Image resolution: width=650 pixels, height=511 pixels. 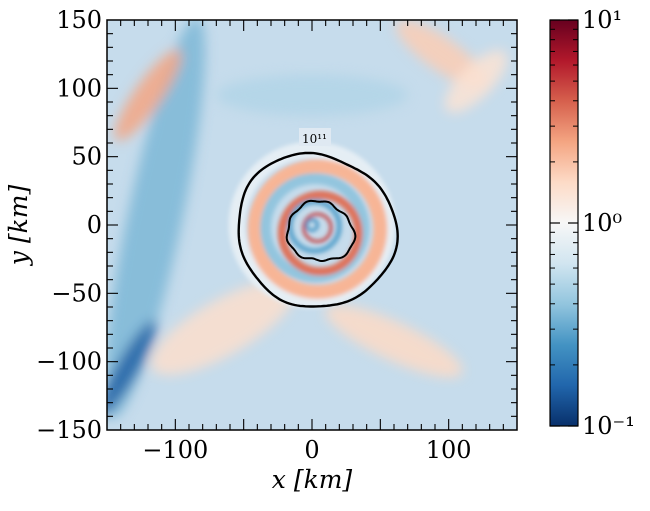 I want to click on colorbar-tick-label: 10¹, so click(x=602, y=20).